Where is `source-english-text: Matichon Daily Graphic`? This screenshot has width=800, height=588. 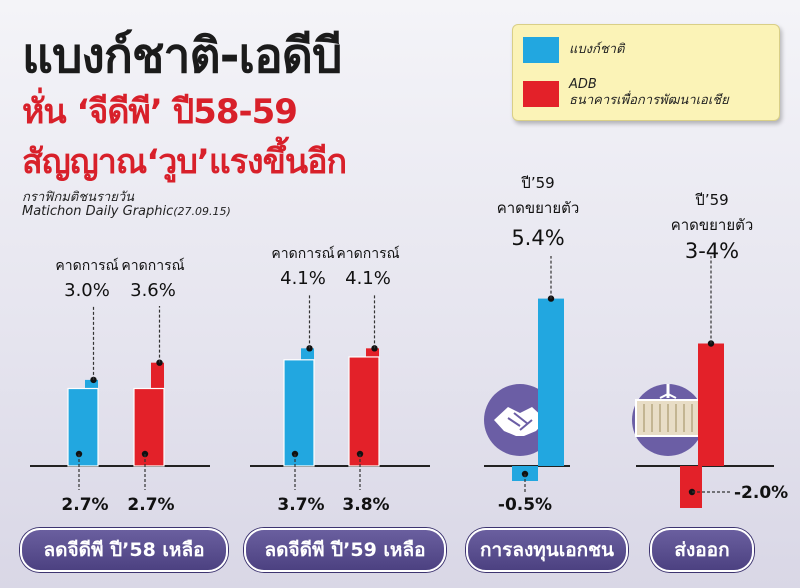 source-english-text: Matichon Daily Graphic is located at coordinates (98, 211).